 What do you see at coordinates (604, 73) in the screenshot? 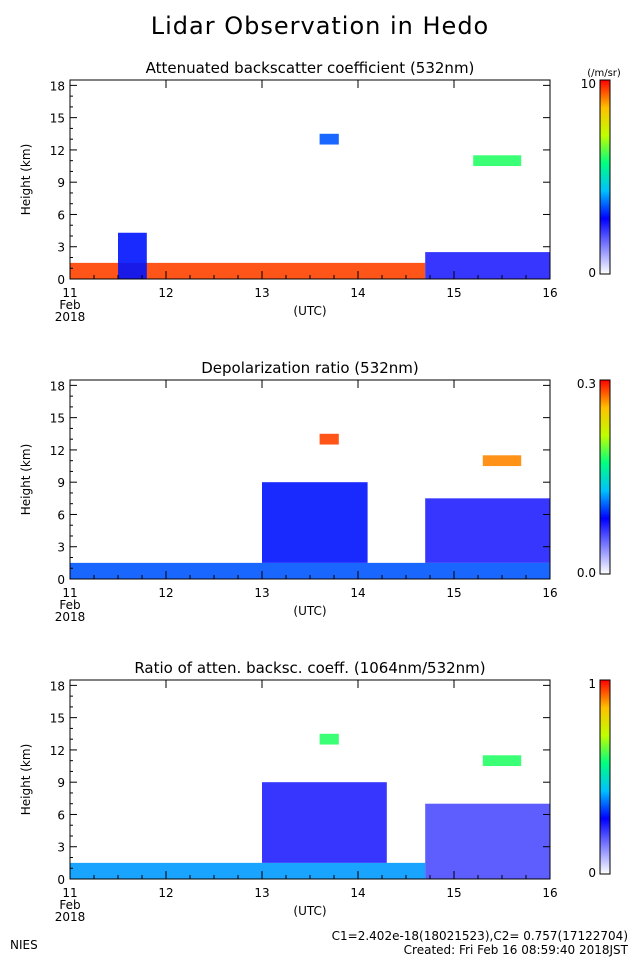
I see `colorbar-unit: (/m/sr)` at bounding box center [604, 73].